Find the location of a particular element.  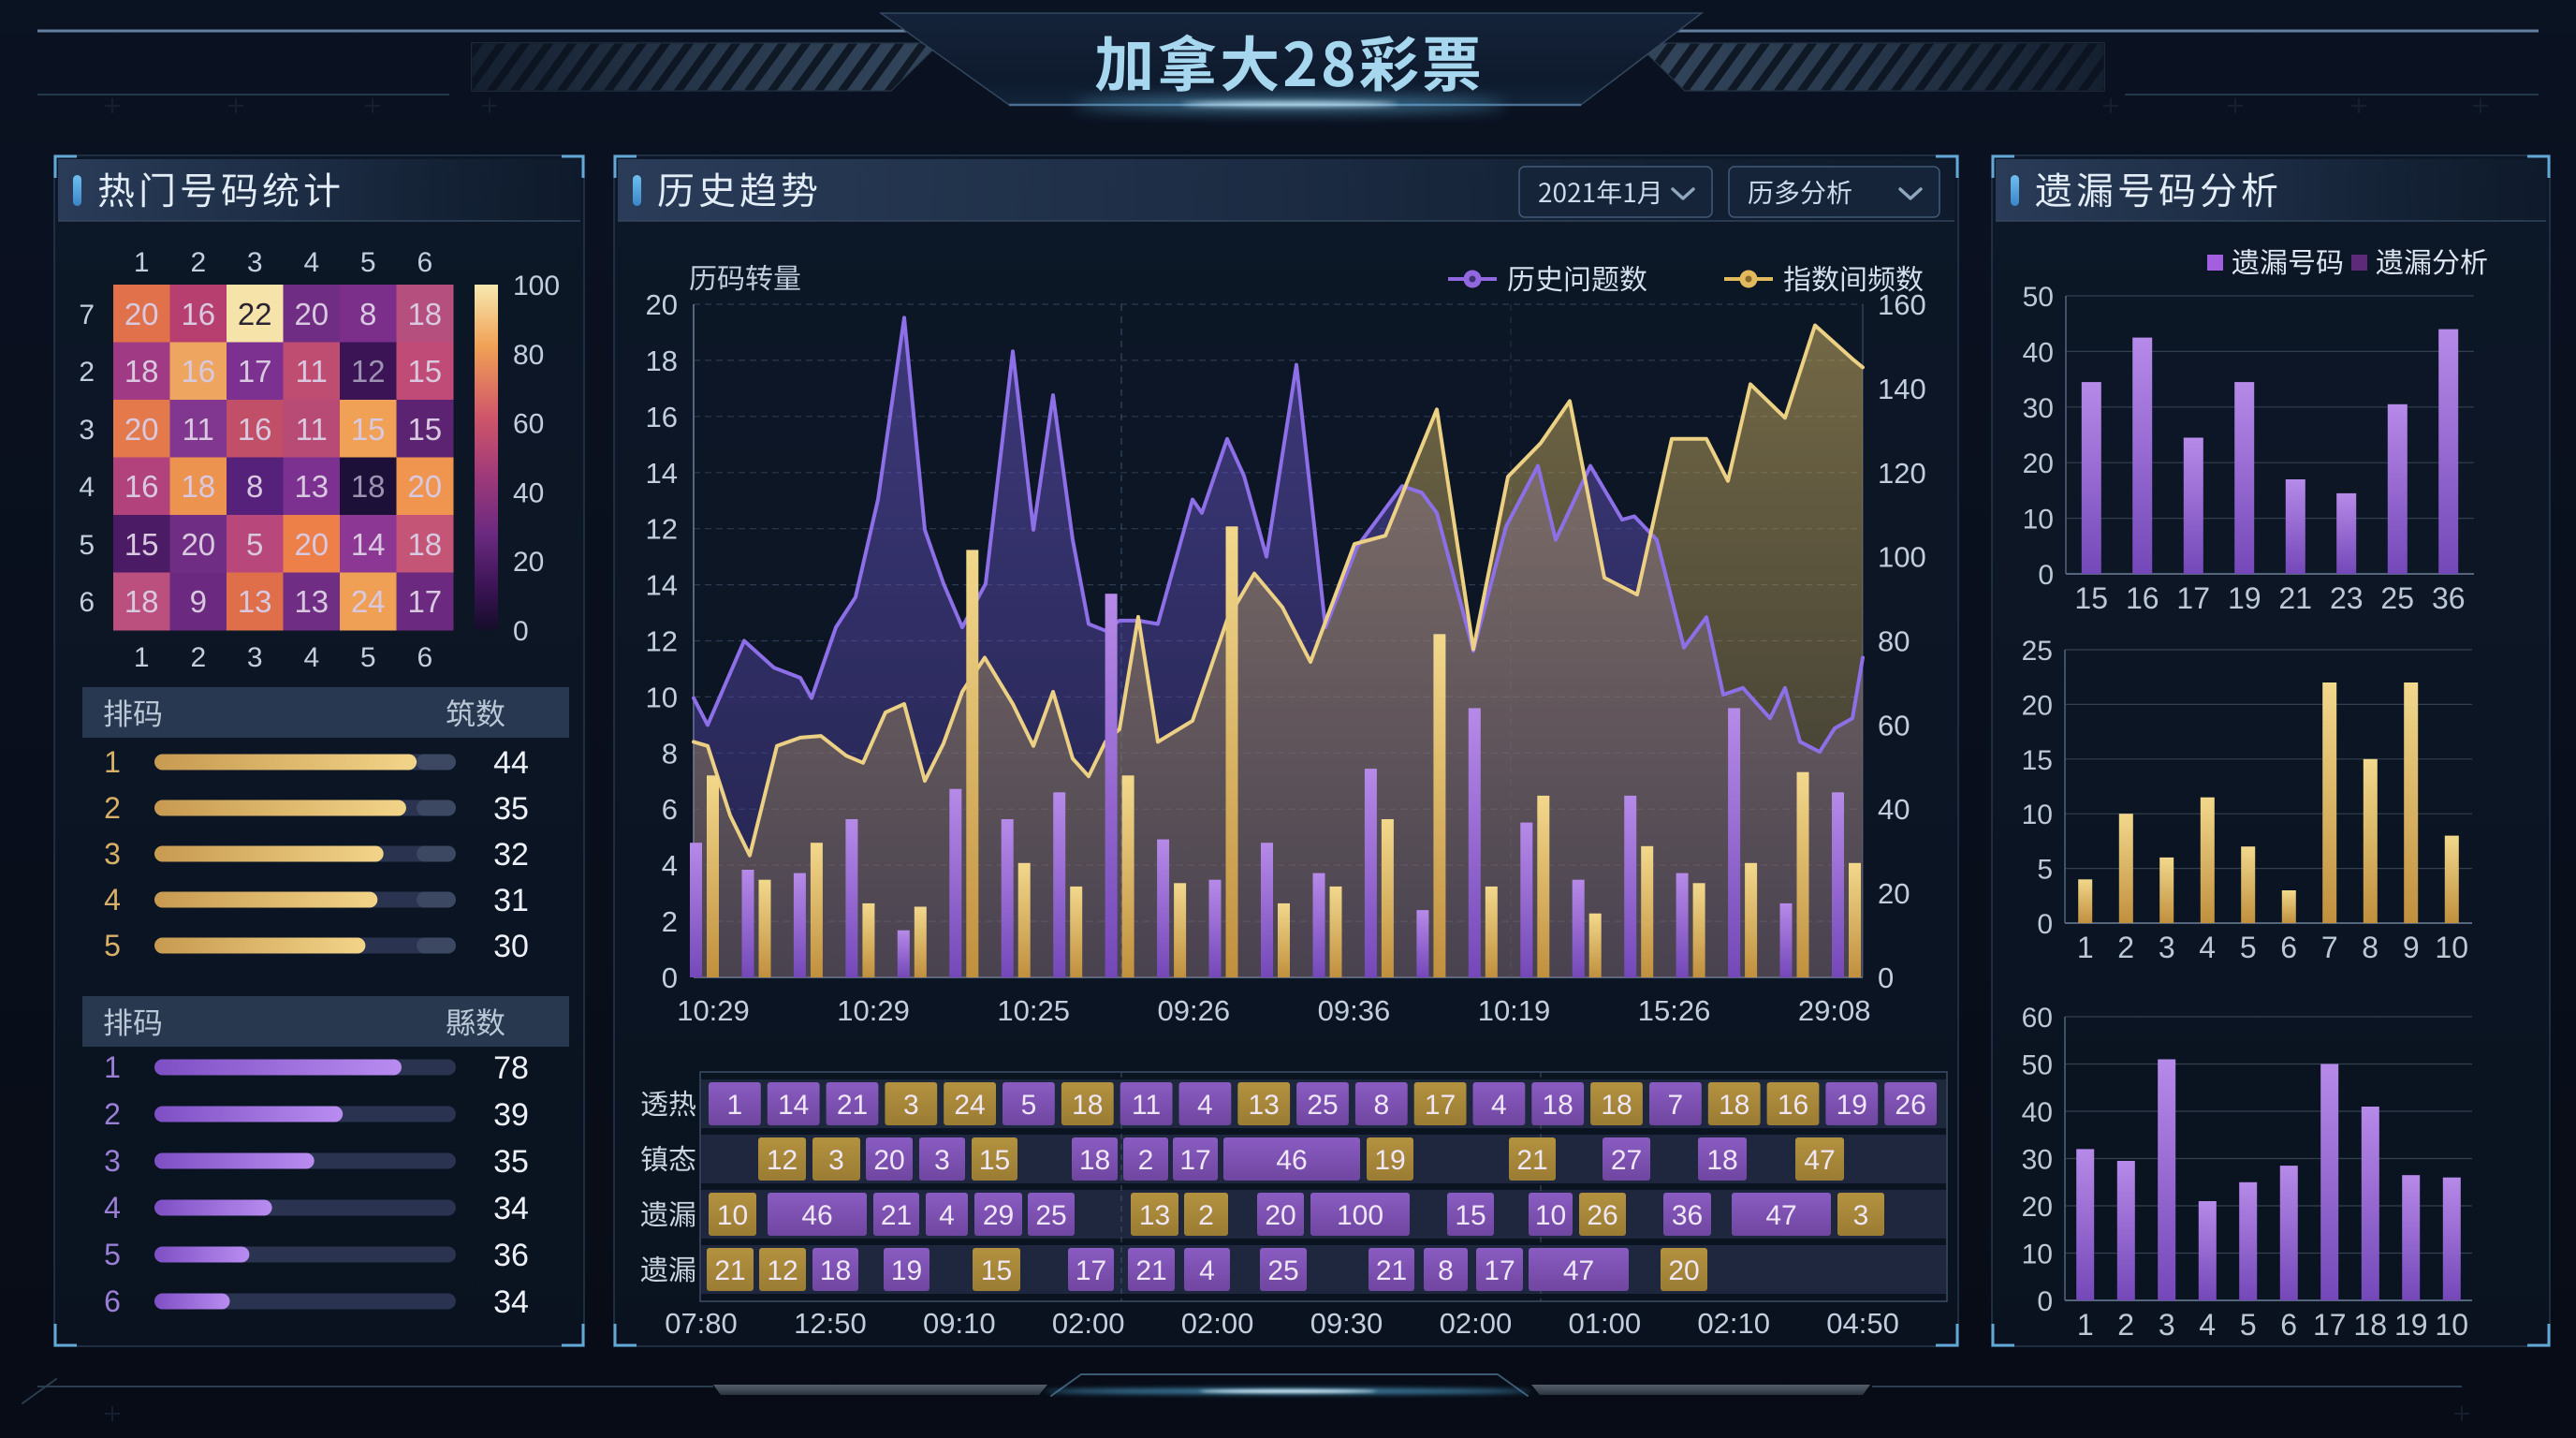

svg-text: 34 is located at coordinates (511, 1208).